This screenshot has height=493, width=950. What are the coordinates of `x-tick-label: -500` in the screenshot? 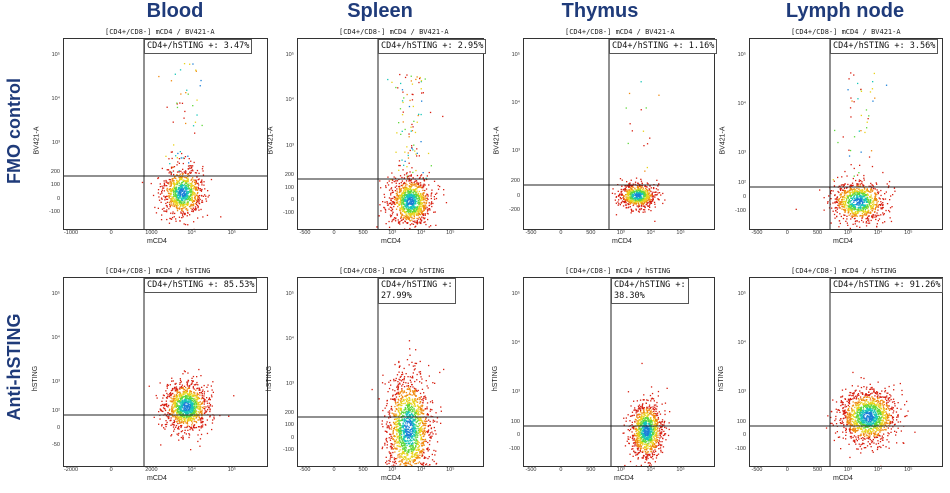 It's located at (305, 233).